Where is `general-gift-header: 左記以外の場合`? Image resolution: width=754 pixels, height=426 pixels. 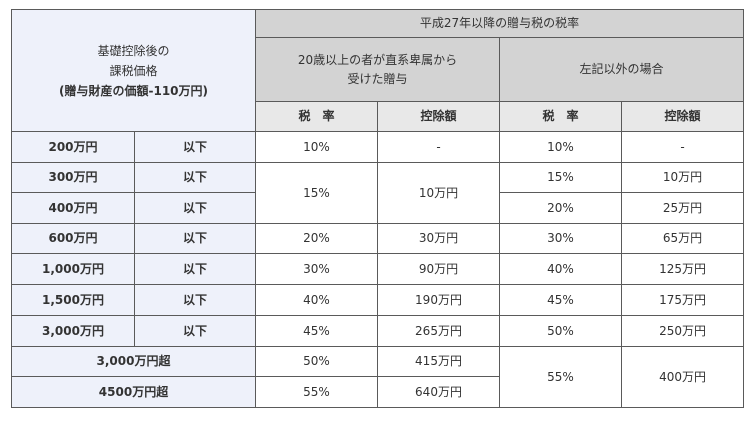 general-gift-header: 左記以外の場合 is located at coordinates (621, 69).